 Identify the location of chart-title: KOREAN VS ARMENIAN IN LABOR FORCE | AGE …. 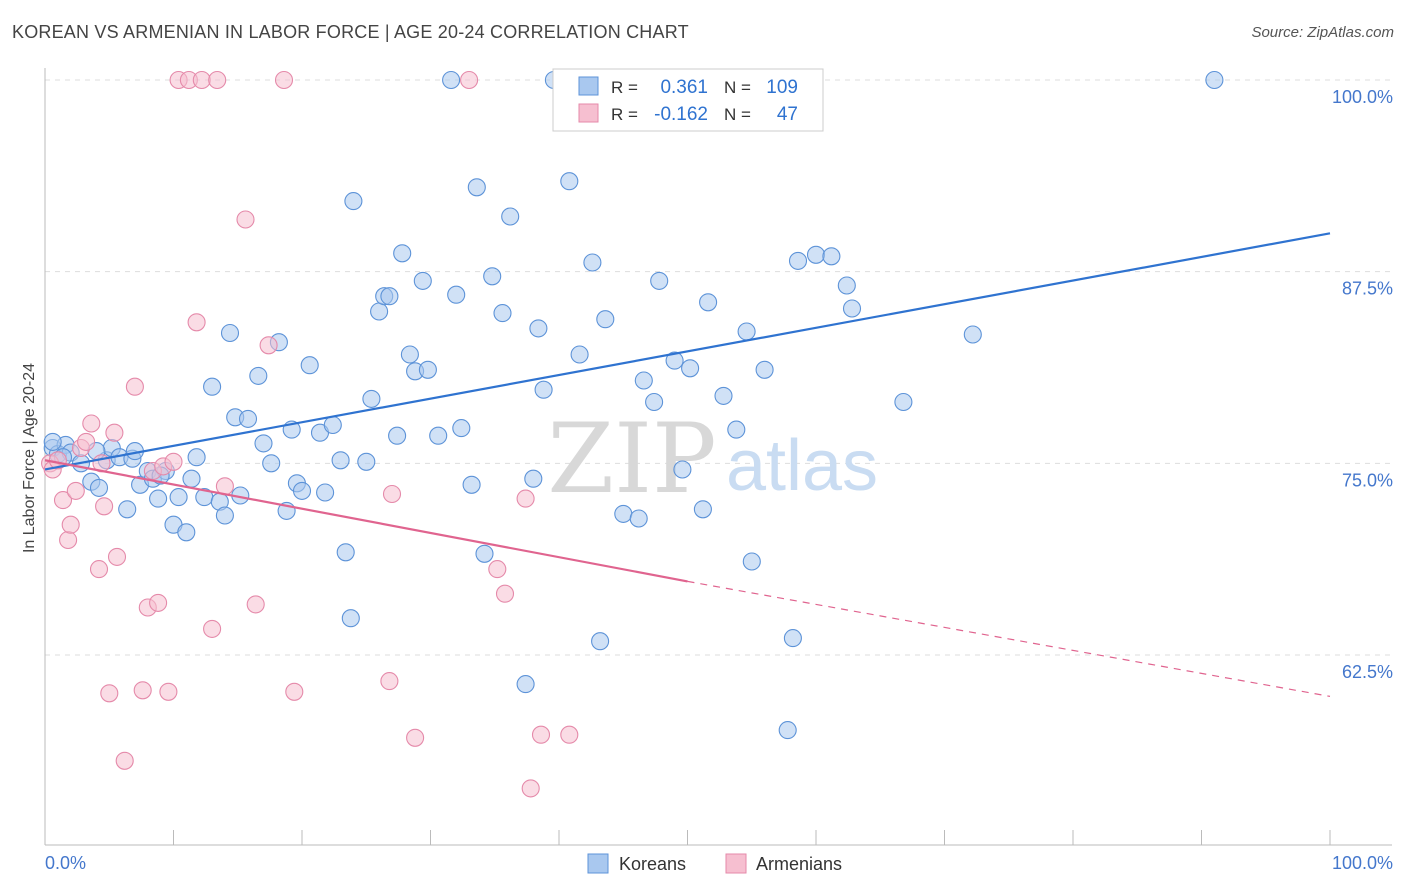
(350, 32).